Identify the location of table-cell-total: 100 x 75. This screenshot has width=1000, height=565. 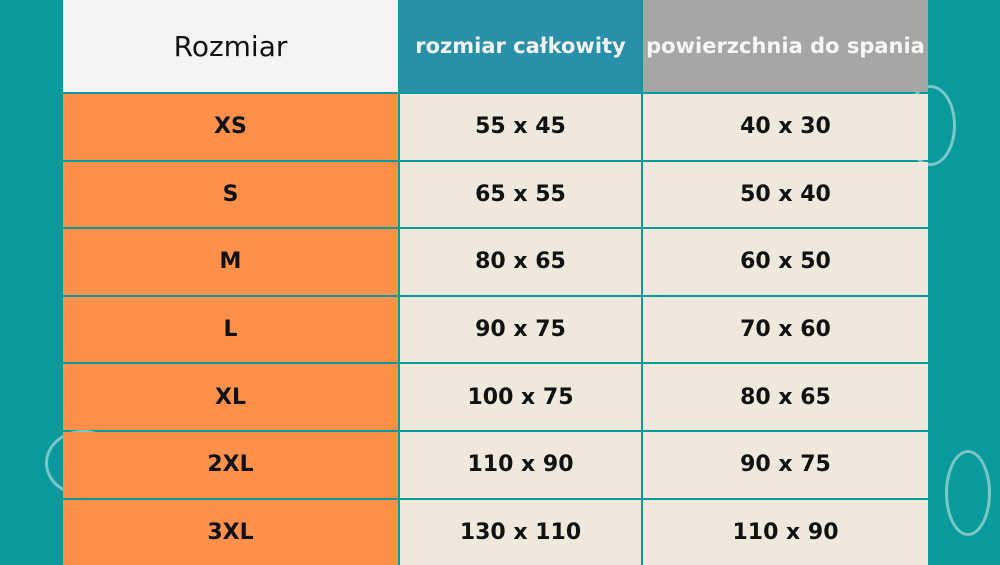
(520, 397).